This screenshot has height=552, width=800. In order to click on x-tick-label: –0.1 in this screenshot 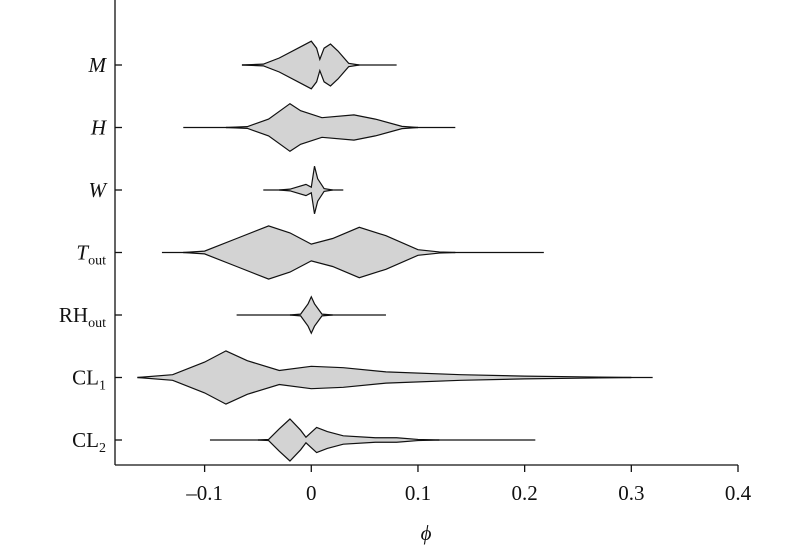, I will do `click(204, 493)`.